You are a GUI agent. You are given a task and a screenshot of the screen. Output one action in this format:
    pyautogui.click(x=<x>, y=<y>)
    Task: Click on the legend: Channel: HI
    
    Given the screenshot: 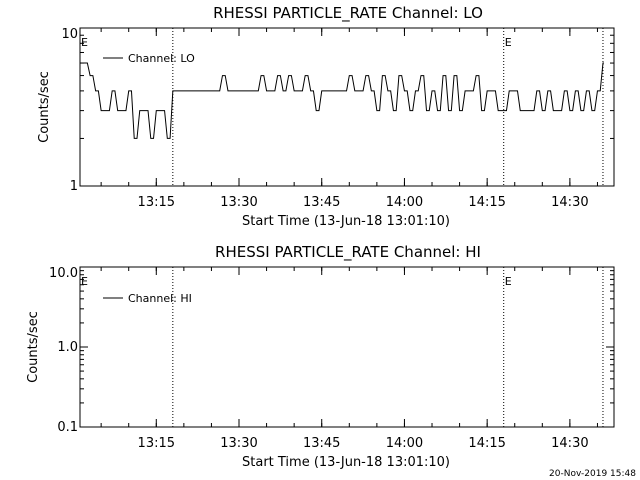 What is the action you would take?
    pyautogui.click(x=147, y=298)
    